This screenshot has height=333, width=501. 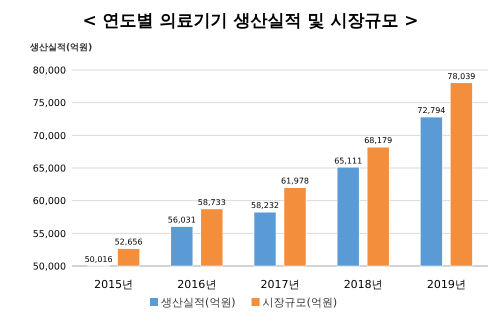 I want to click on y-tick-label: 55,000, so click(x=49, y=234).